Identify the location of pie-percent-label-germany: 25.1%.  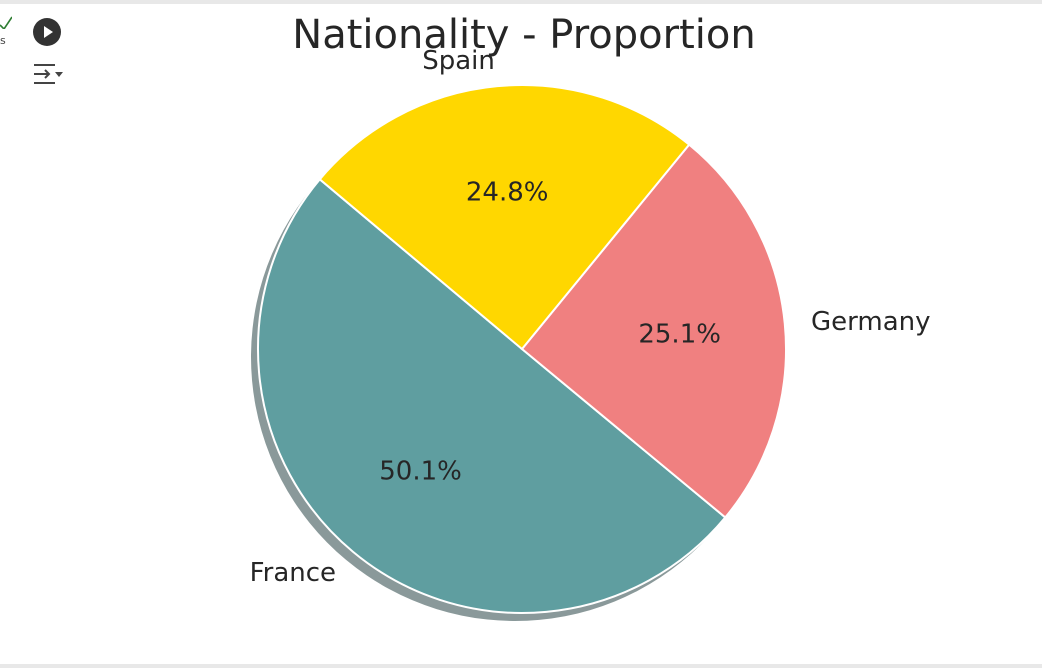
(679, 335).